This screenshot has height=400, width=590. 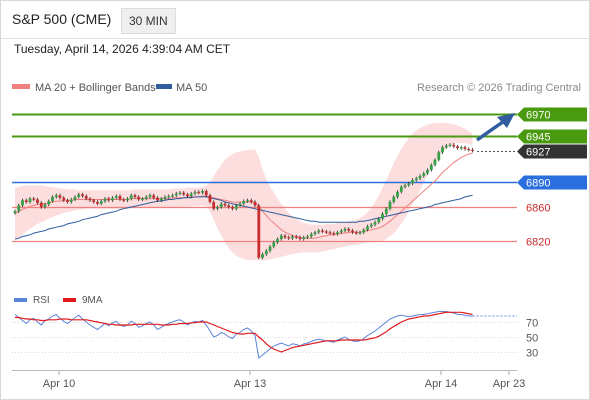 I want to click on legend-ma20-swatch, so click(x=21, y=86).